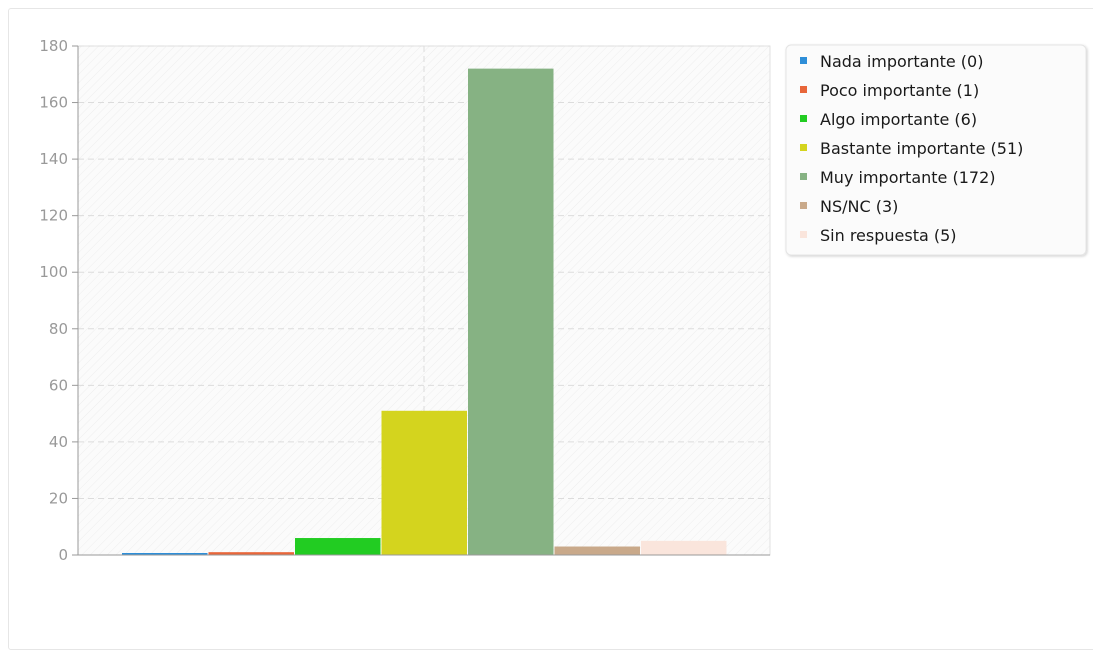 This screenshot has width=1093, height=650. I want to click on legend-item-label: Bastante importante (51), so click(921, 148).